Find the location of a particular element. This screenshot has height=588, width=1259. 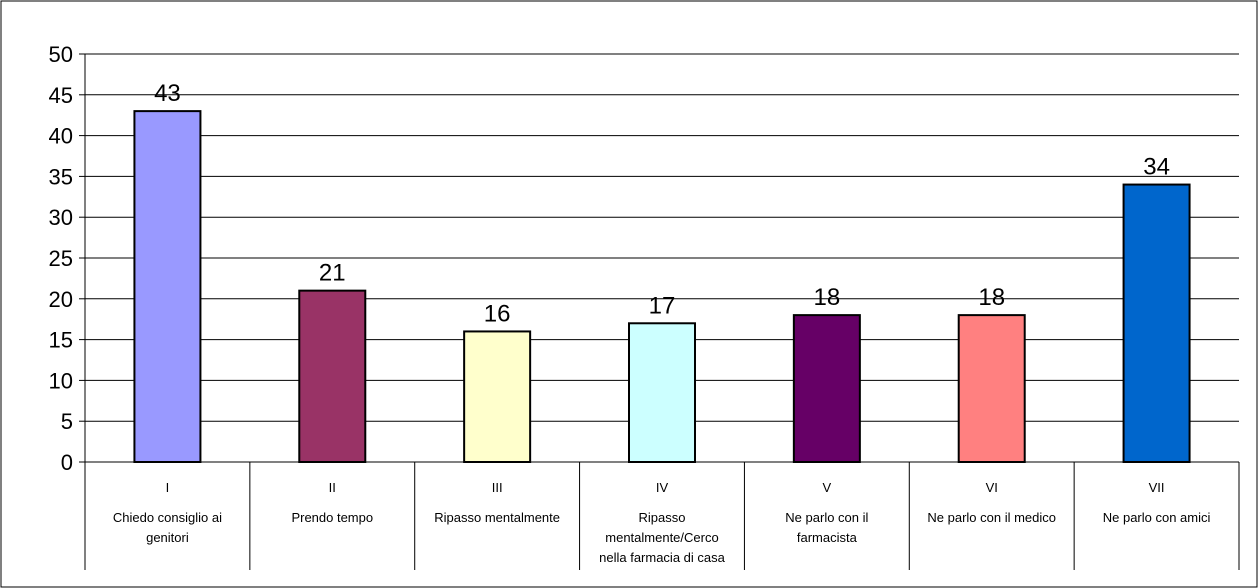

y-tick-label-20: 20 is located at coordinates (61, 299).